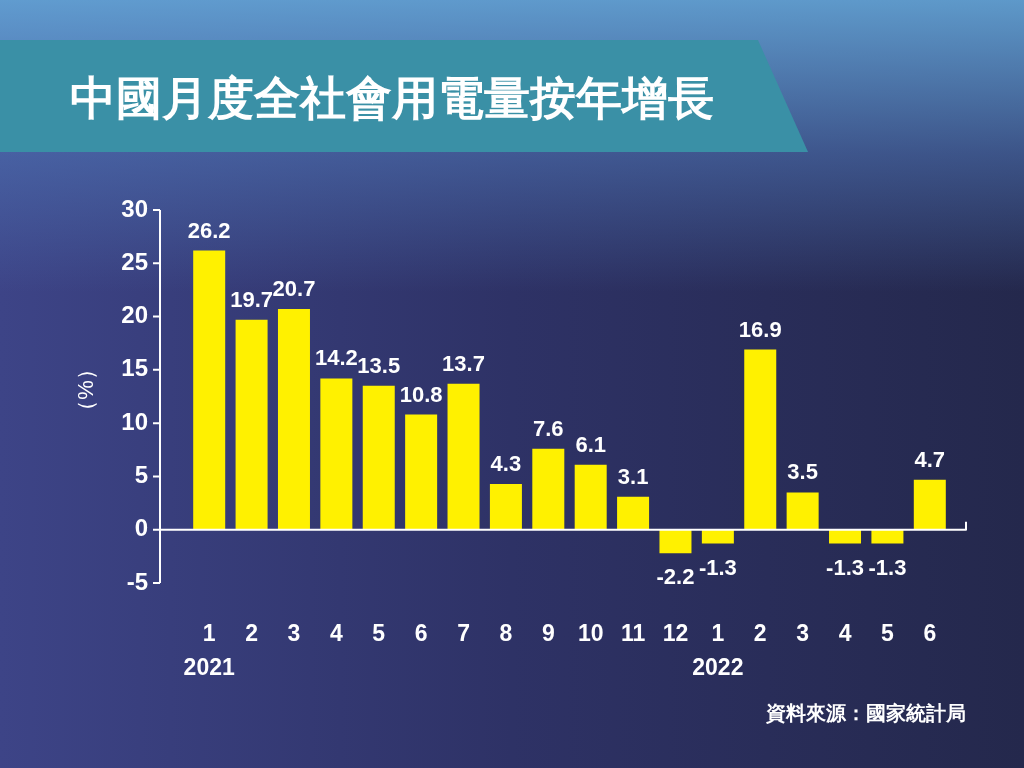  Describe the element at coordinates (421, 394) in the screenshot. I see `data-label: 10.8` at that location.